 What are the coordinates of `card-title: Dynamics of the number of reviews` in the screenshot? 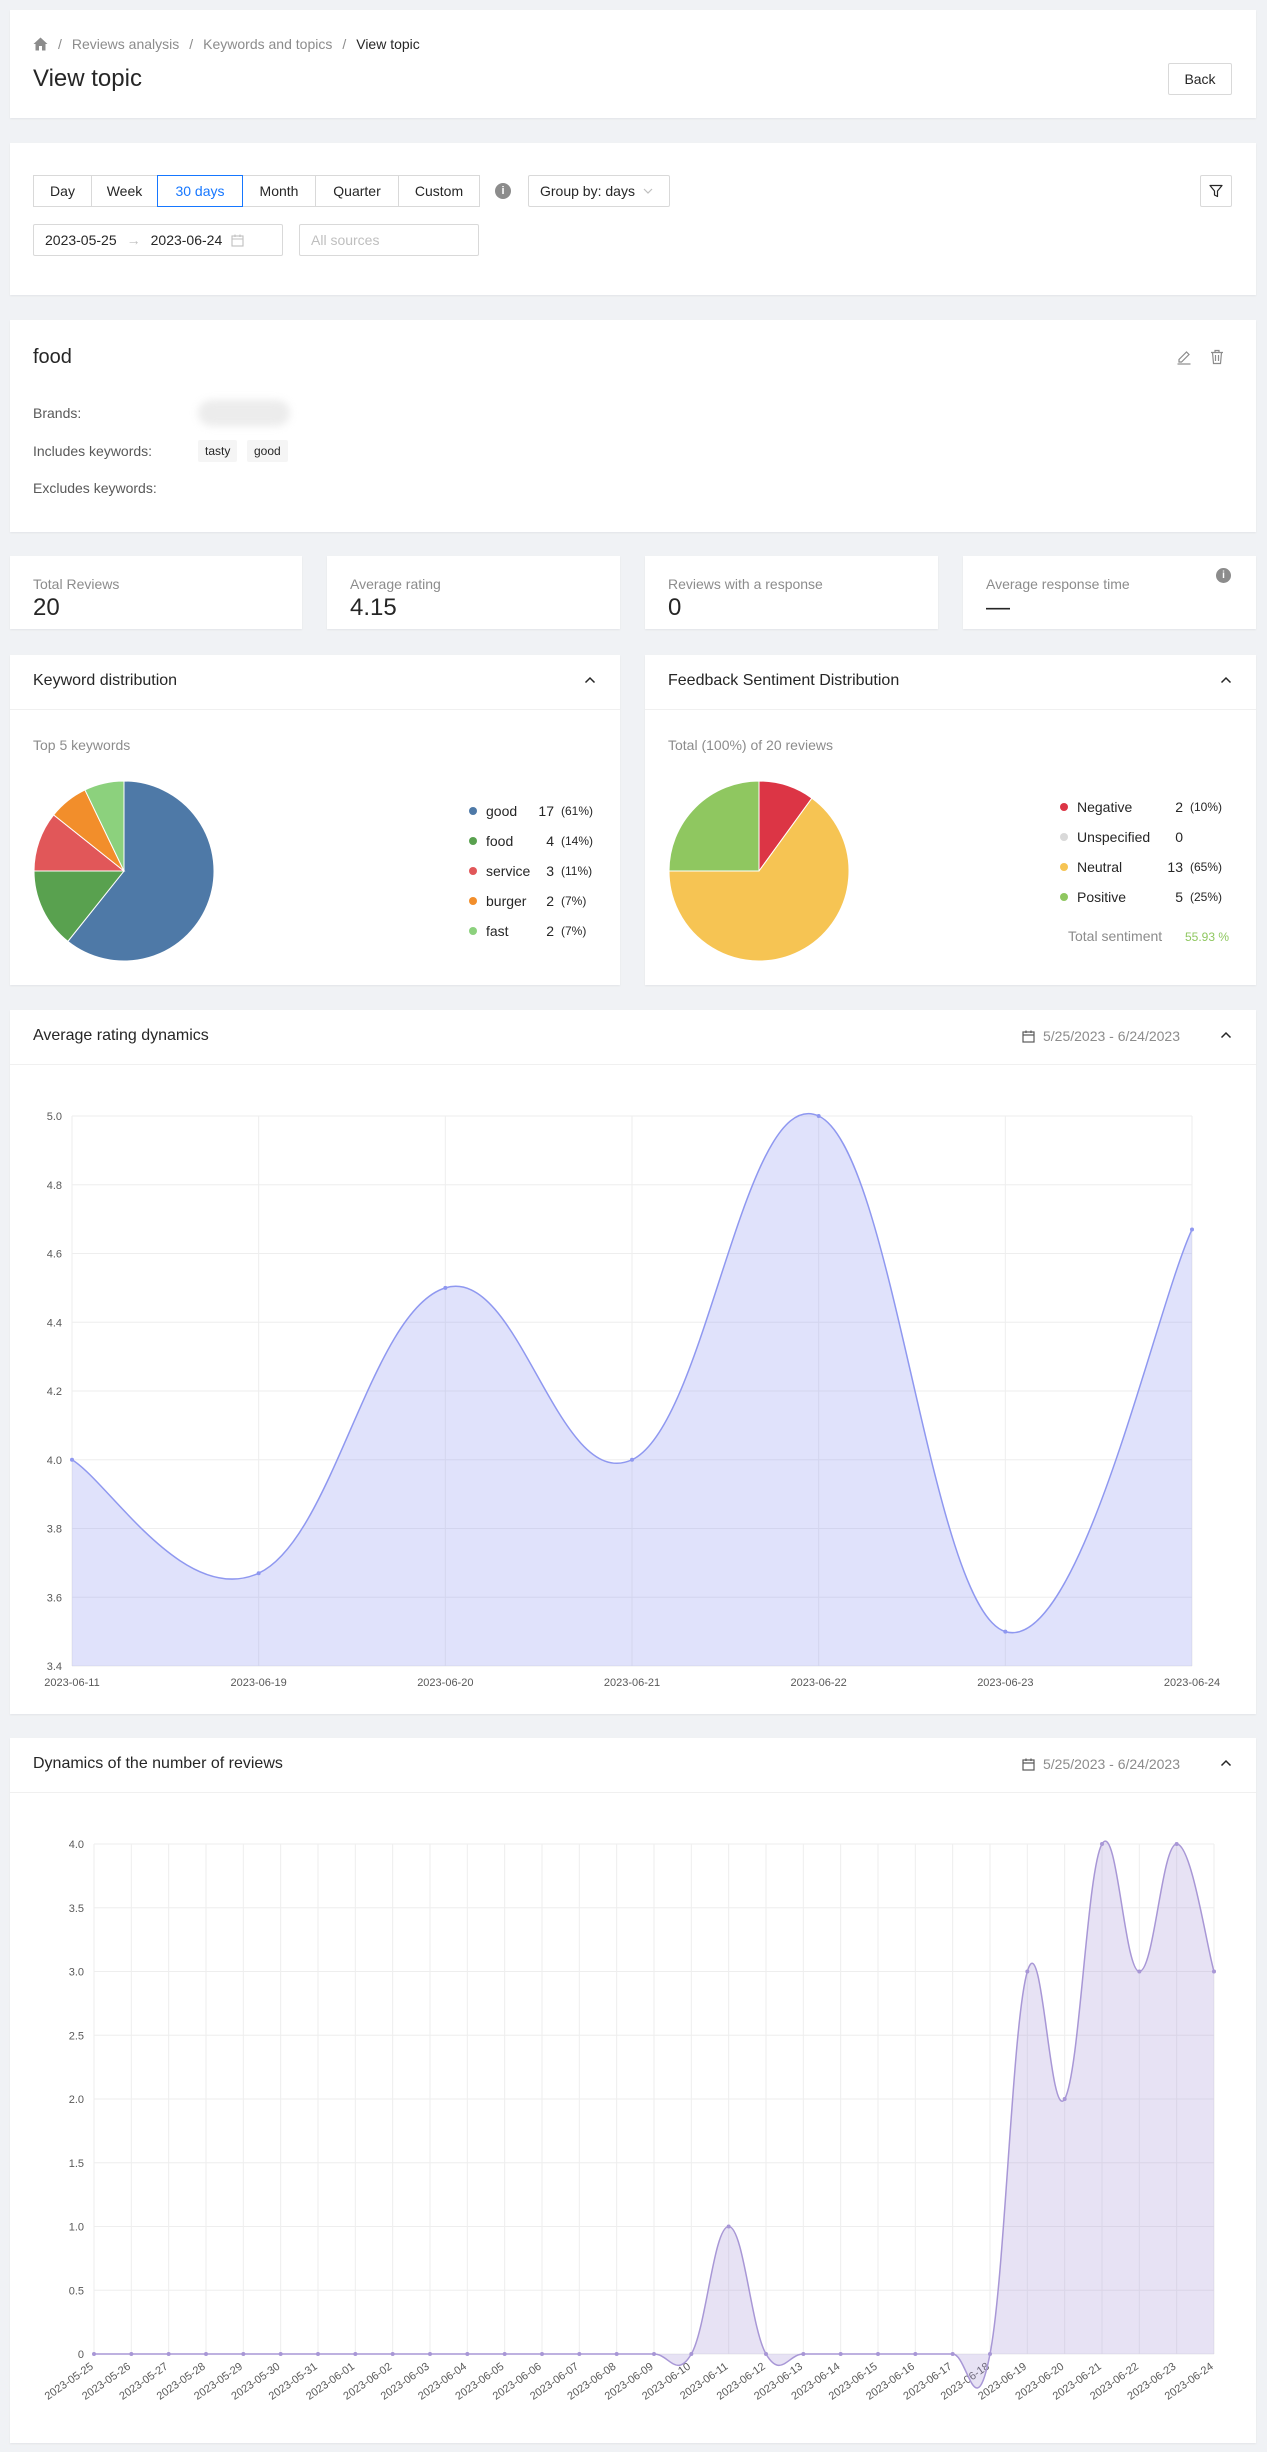 It's located at (158, 1763).